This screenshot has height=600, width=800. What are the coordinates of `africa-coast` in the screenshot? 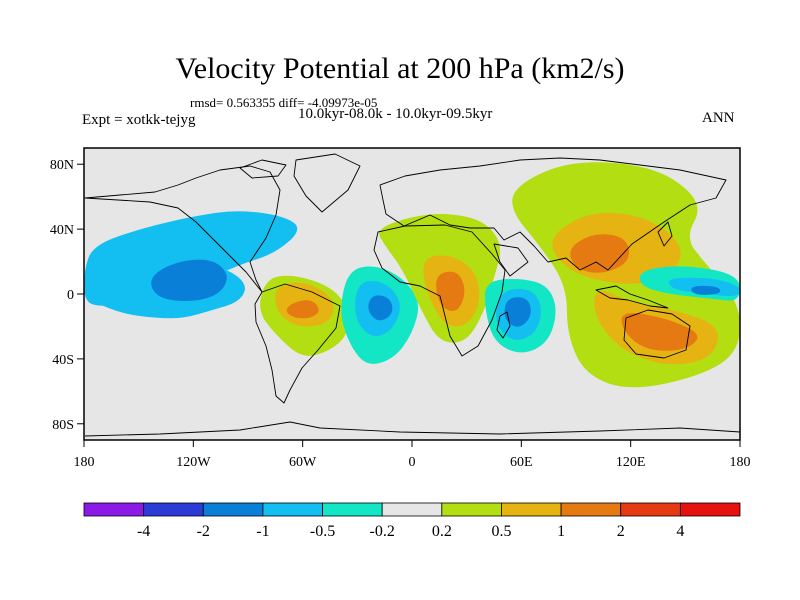 It's located at (439, 290).